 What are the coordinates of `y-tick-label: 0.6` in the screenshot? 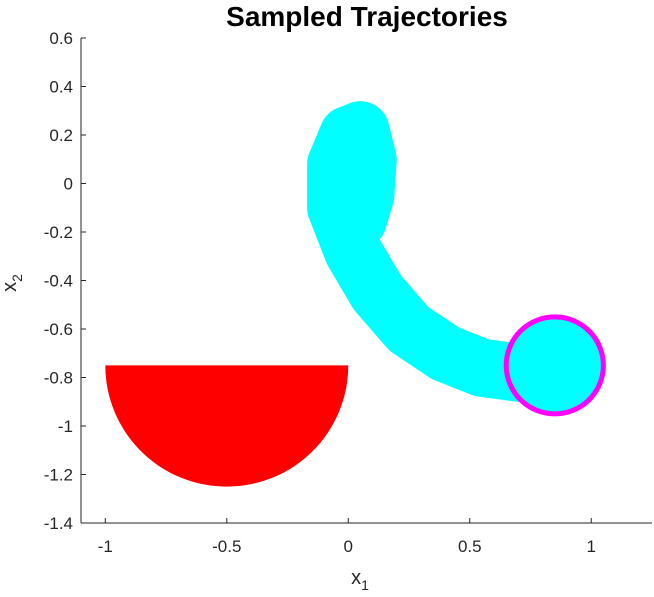 It's located at (61, 38).